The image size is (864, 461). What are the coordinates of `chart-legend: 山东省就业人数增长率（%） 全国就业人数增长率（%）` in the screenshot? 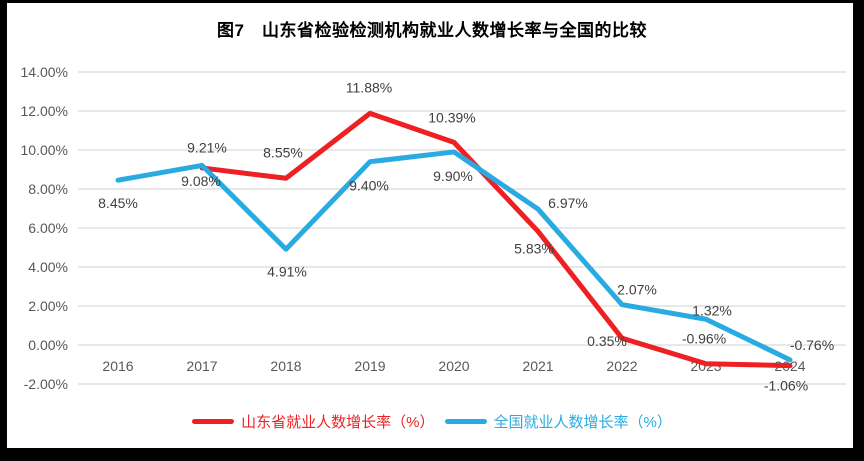 It's located at (432, 421).